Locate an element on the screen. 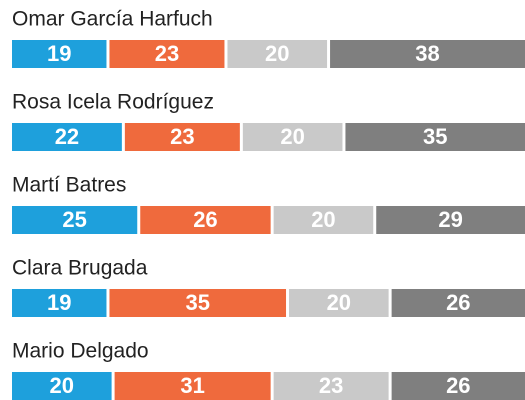 This screenshot has height=400, width=525. value-label: 31 is located at coordinates (192, 385).